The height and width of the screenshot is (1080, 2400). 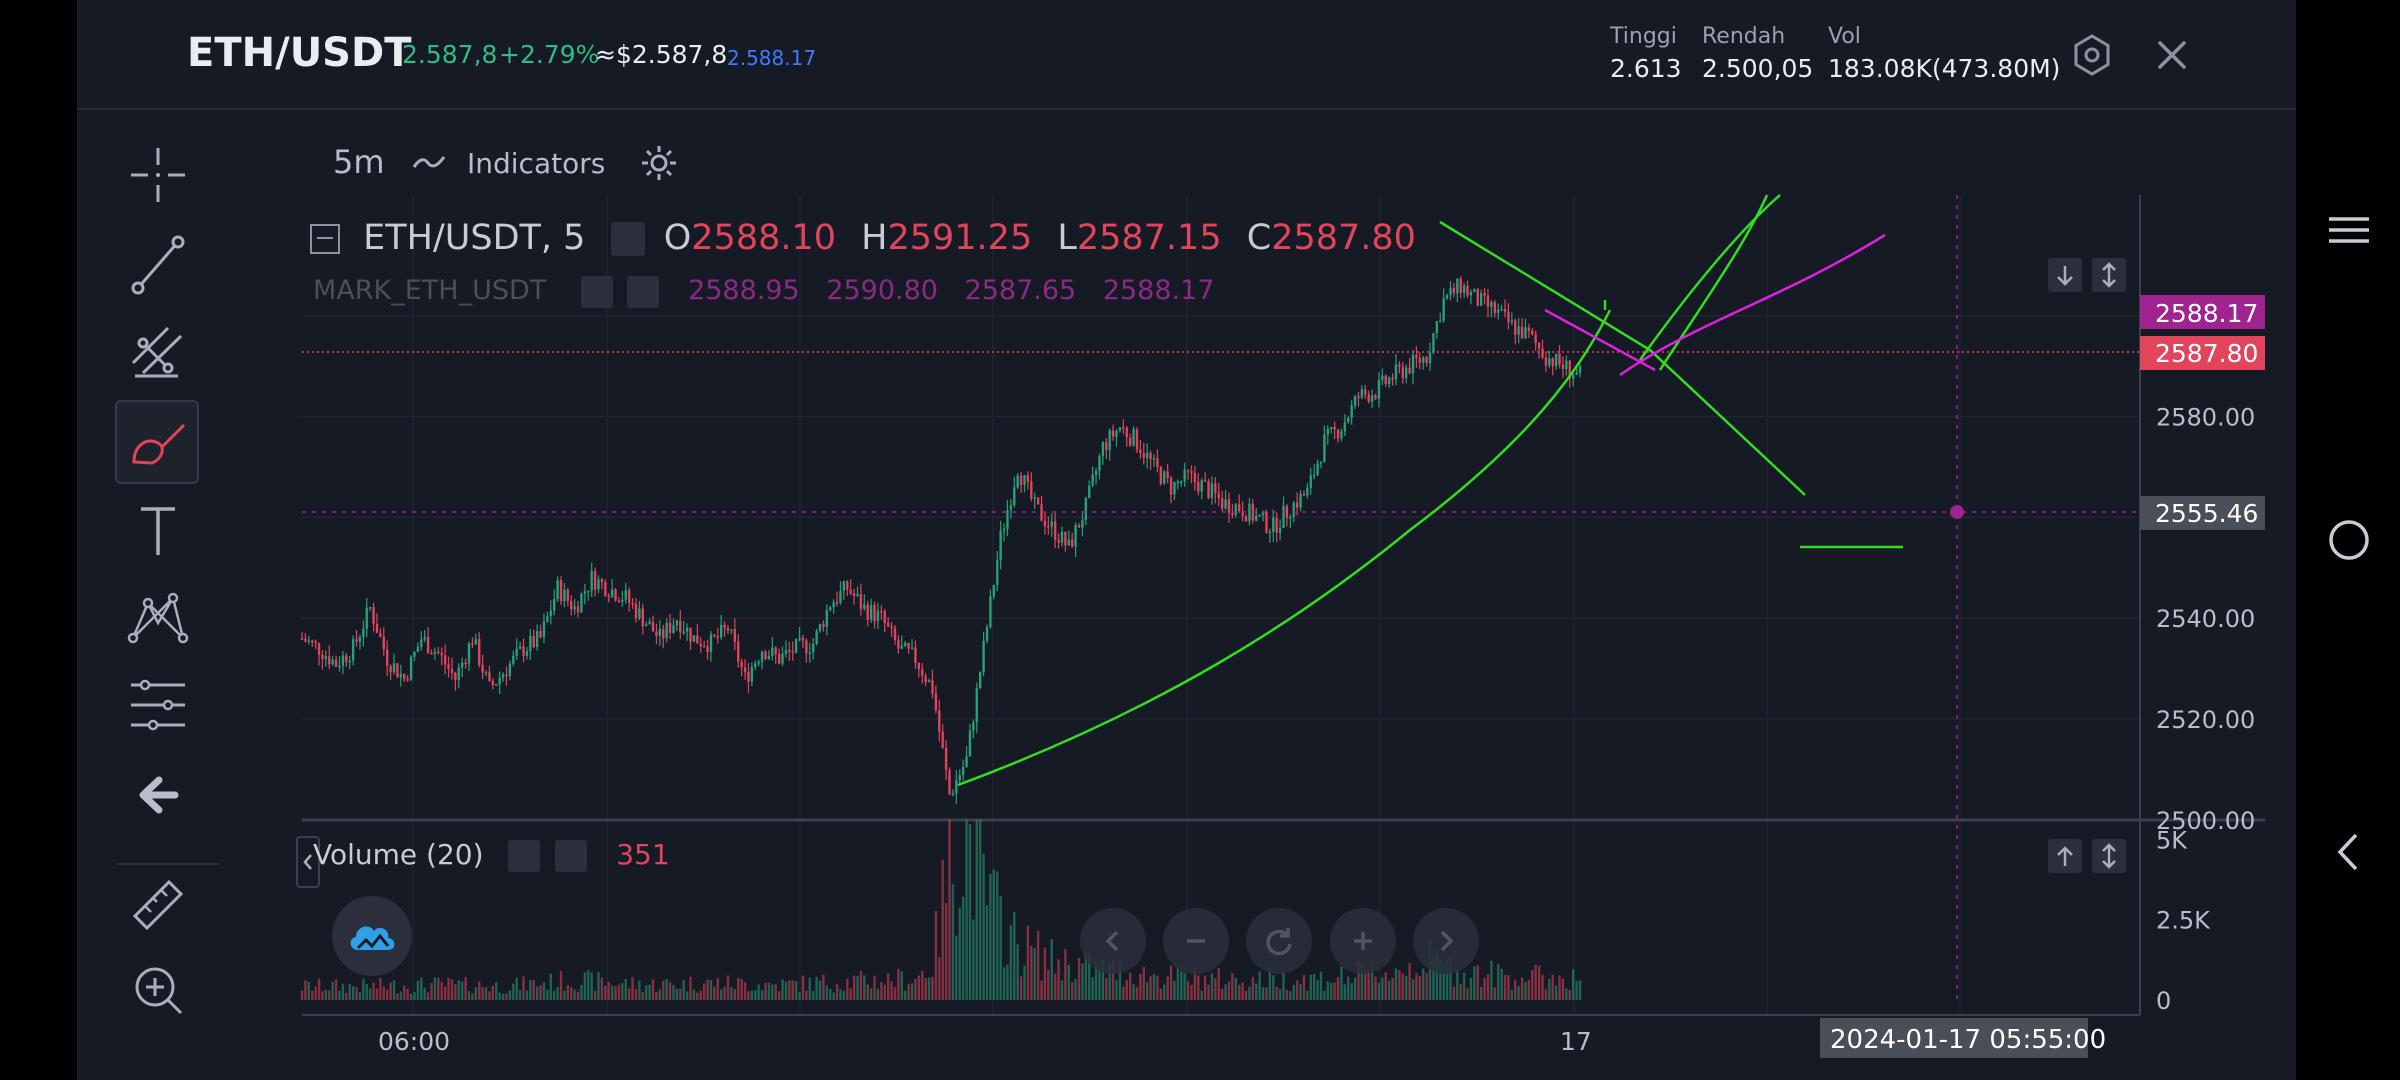 I want to click on menu-icon, so click(x=2349, y=230).